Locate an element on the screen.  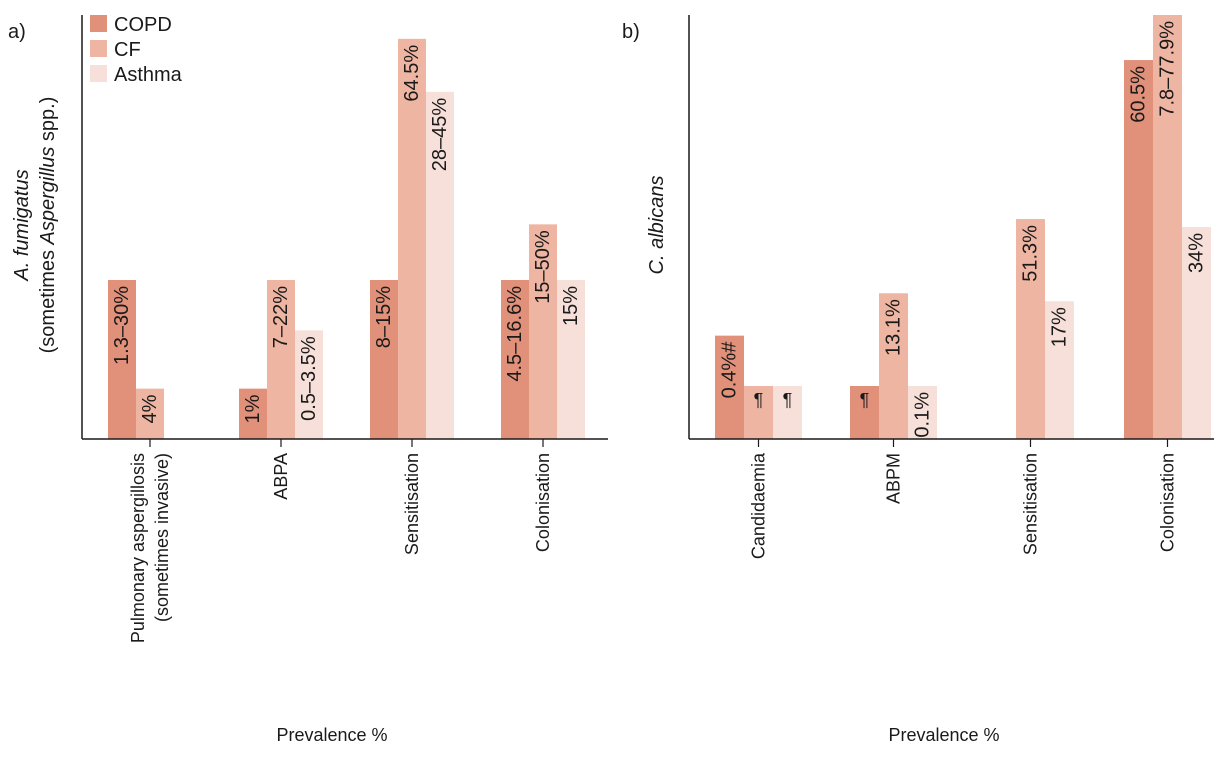
data-label-b-colonisation-cf: 7.8–77.9% is located at coordinates (1168, 69).